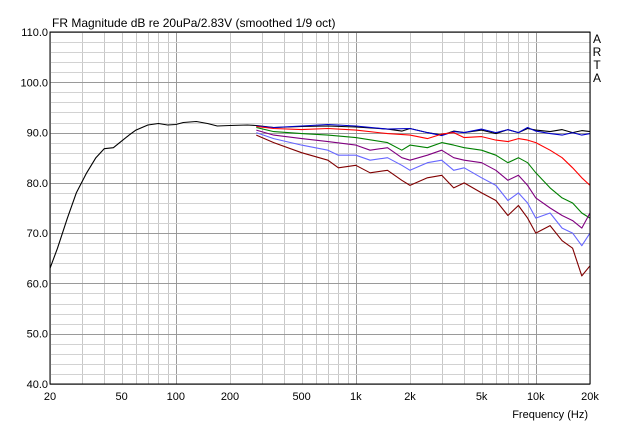 This screenshot has width=640, height=425. Describe the element at coordinates (34, 83) in the screenshot. I see `y-tick-label: 100.0` at that location.